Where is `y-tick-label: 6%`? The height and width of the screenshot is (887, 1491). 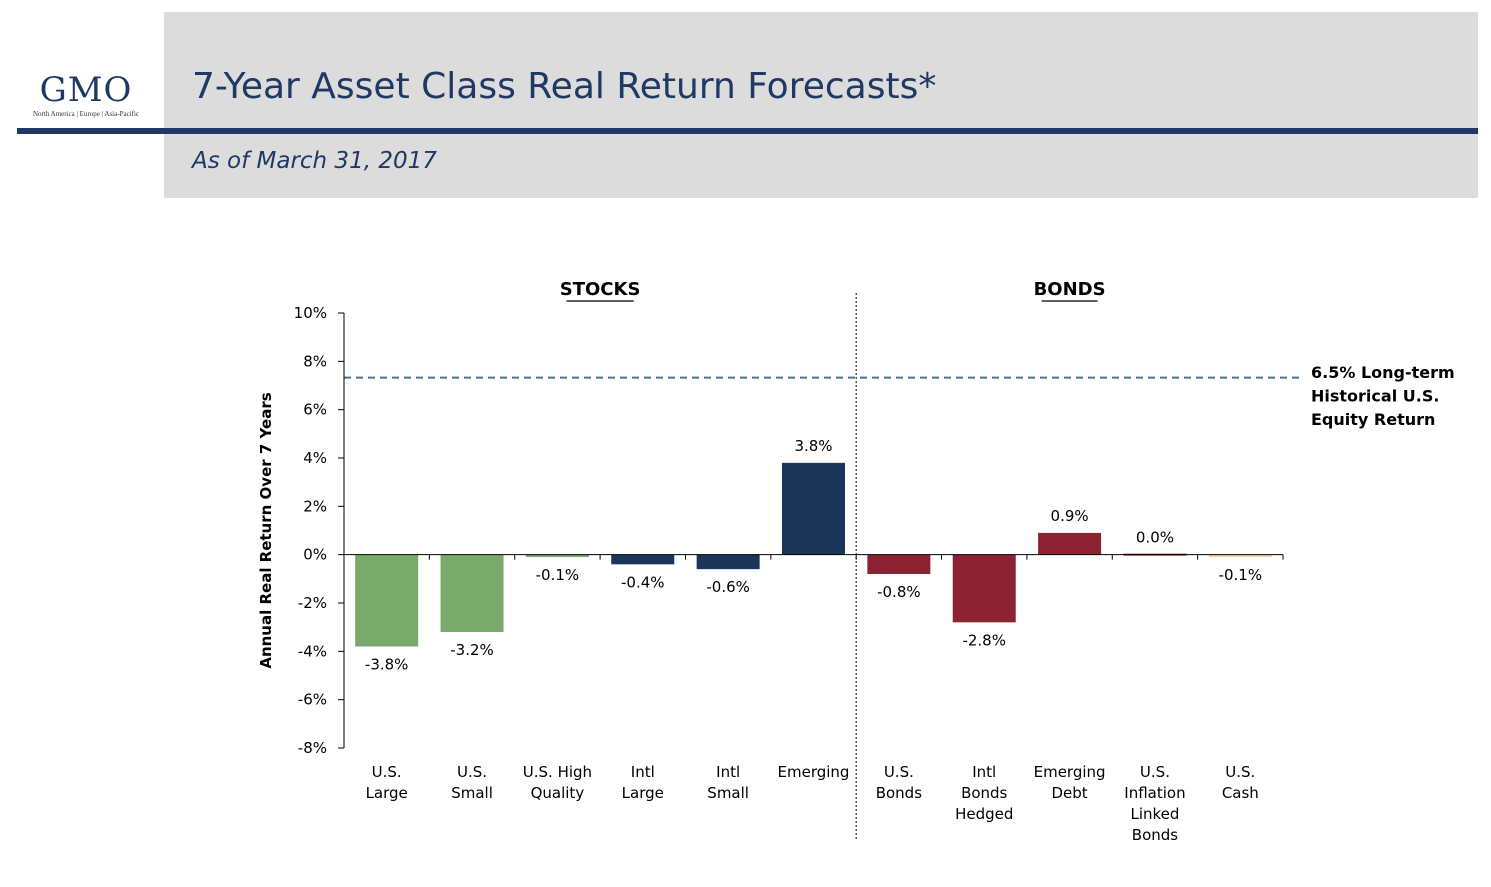 y-tick-label: 6% is located at coordinates (315, 410).